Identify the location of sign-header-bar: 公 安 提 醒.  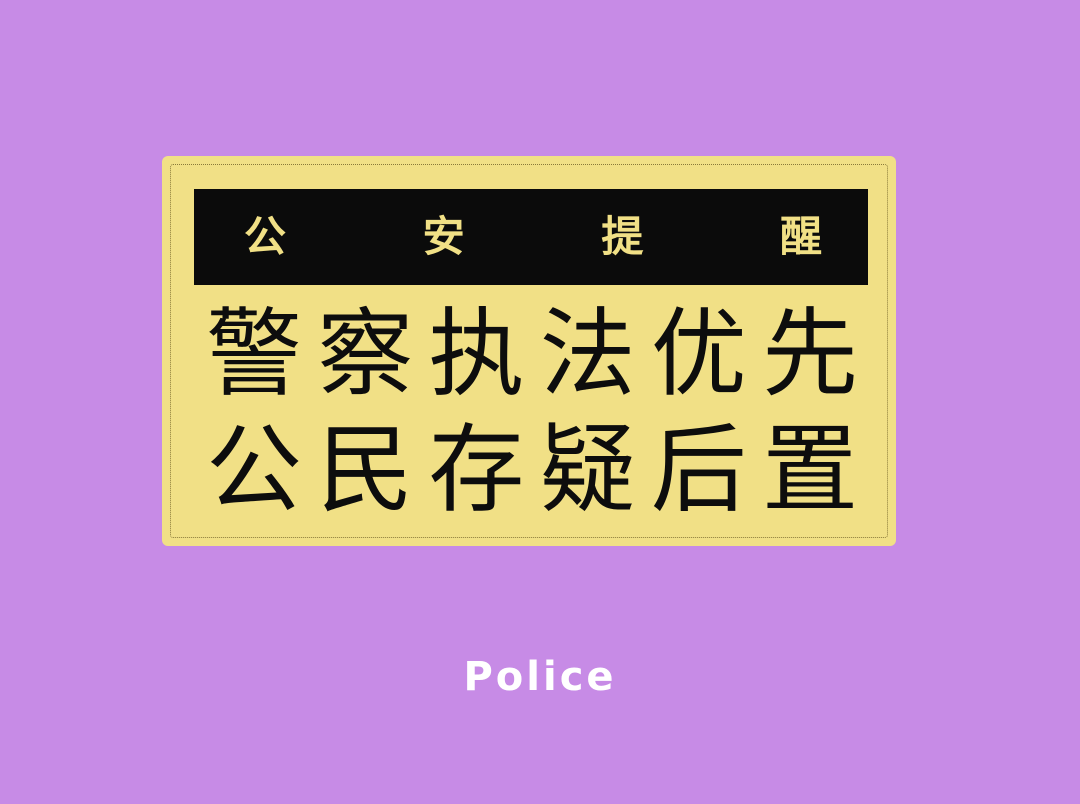
(531, 237).